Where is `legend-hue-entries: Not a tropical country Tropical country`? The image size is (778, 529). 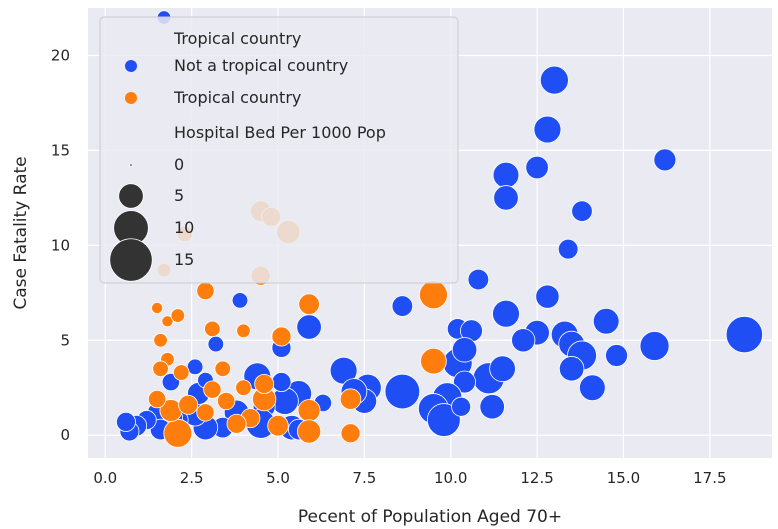
legend-hue-entries: Not a tropical country Tropical country is located at coordinates (236, 81).